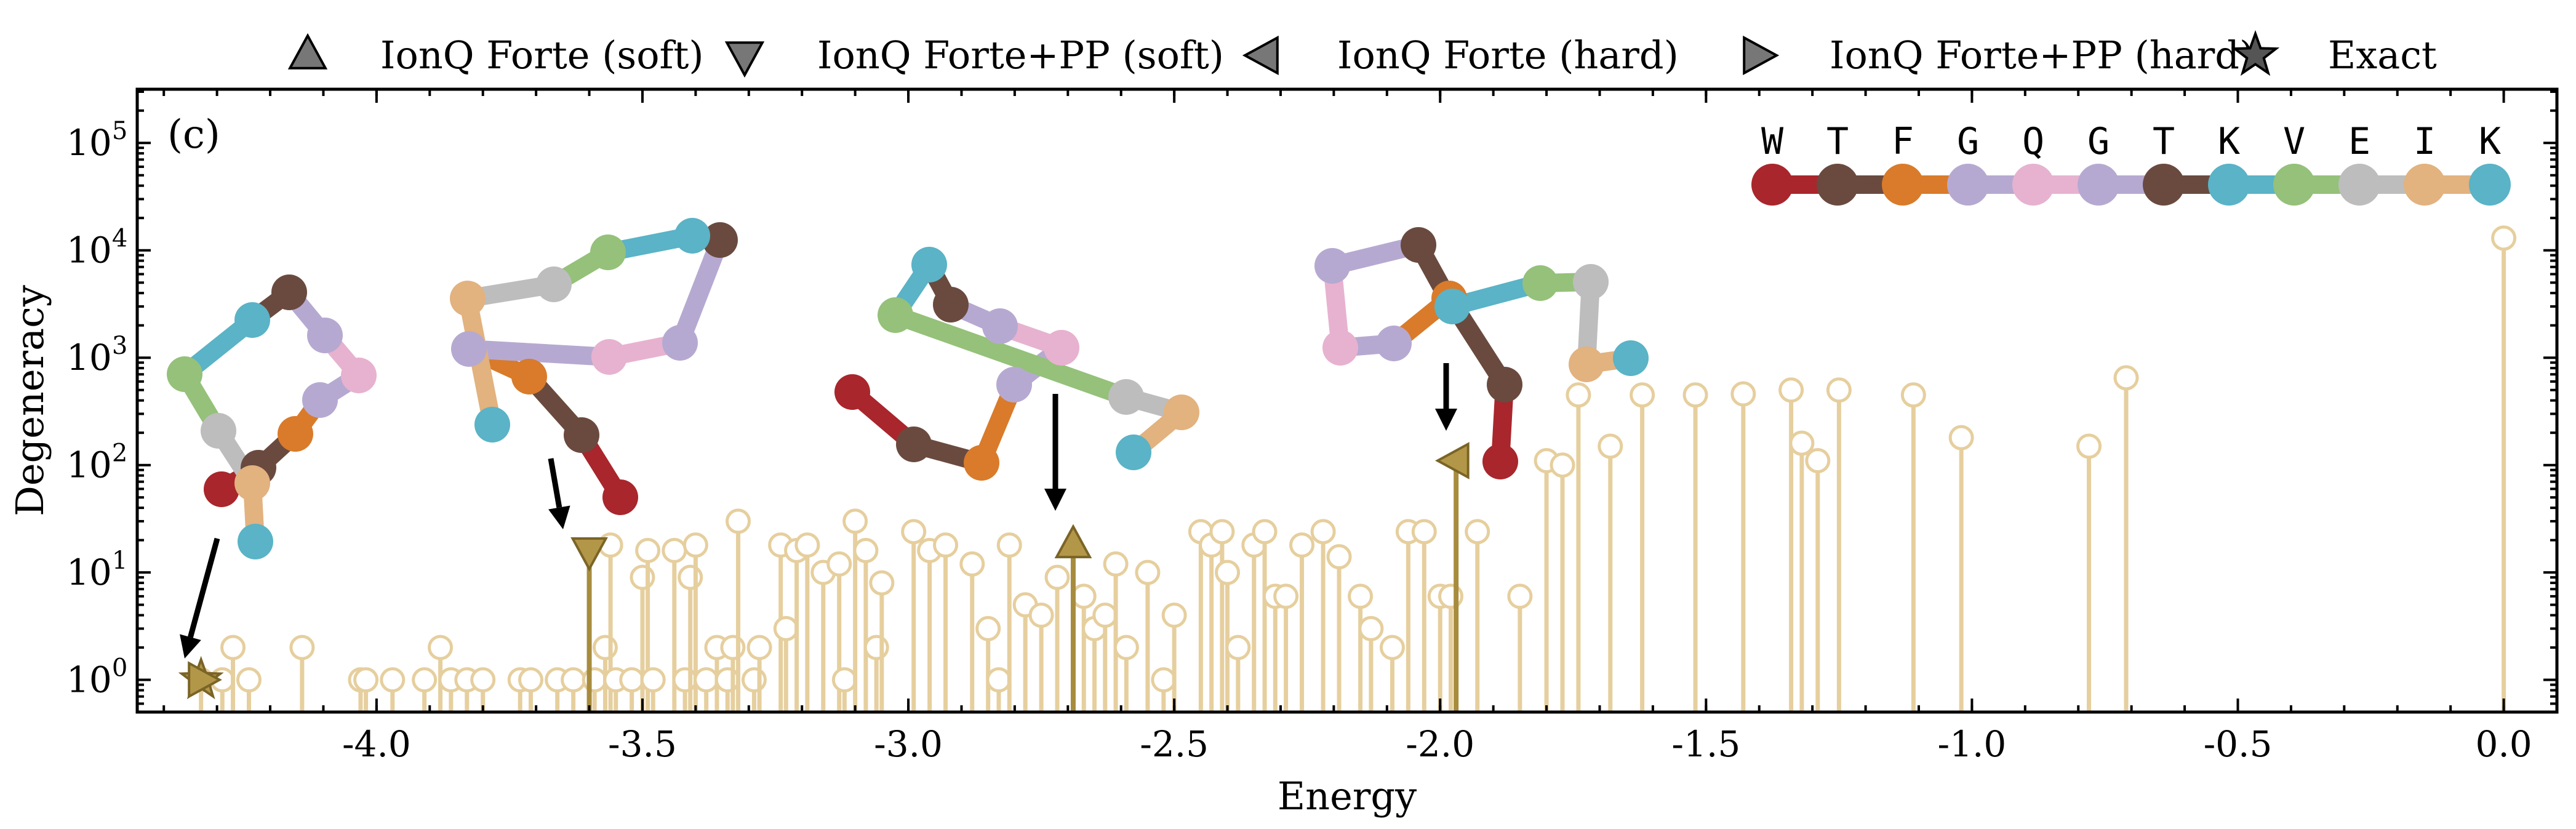 The image size is (2576, 829). Describe the element at coordinates (589, 554) in the screenshot. I see `hardware-marker-triangle-down` at that location.